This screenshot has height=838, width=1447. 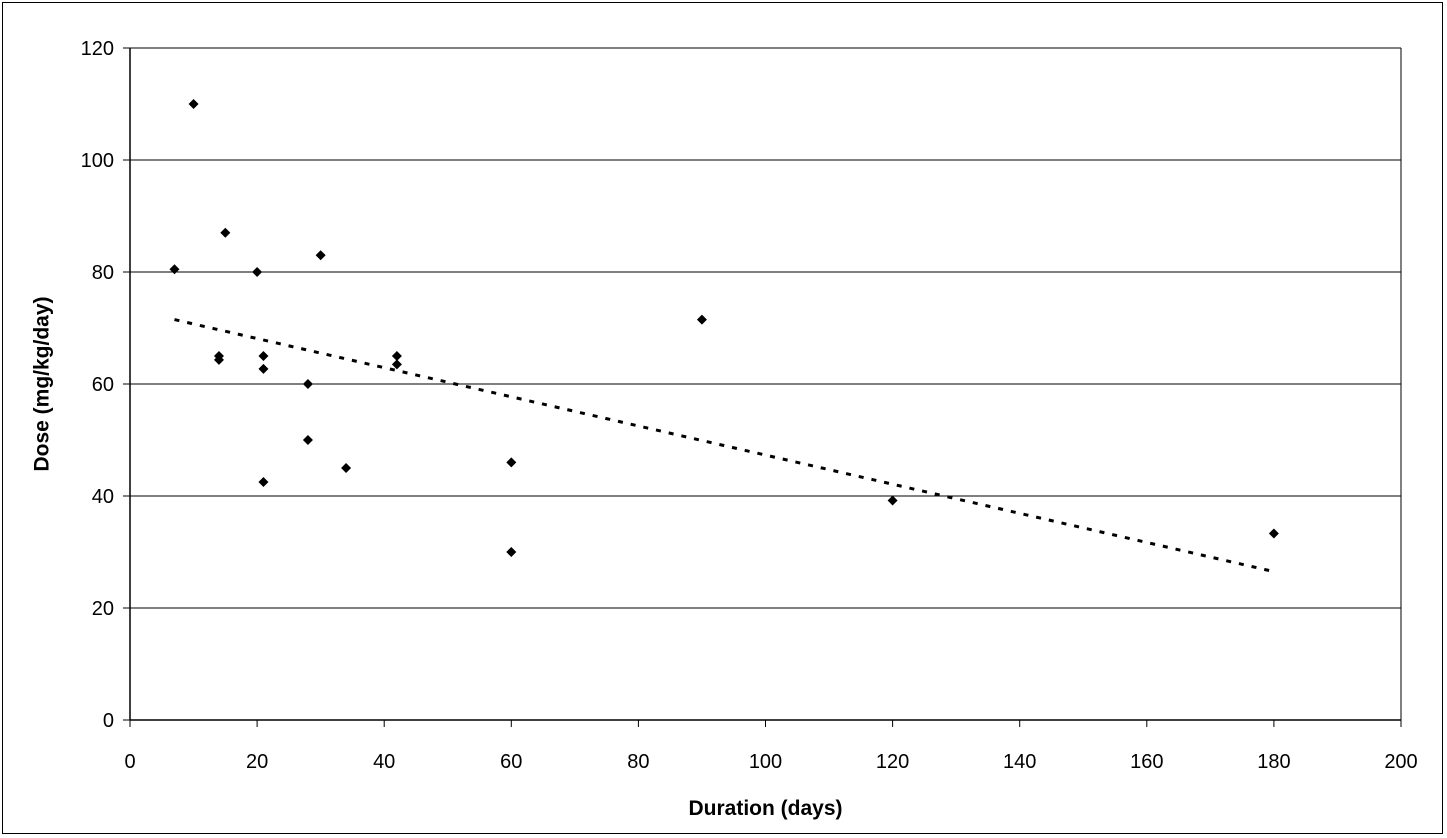 What do you see at coordinates (1019, 762) in the screenshot?
I see `x-tick-label: 140` at bounding box center [1019, 762].